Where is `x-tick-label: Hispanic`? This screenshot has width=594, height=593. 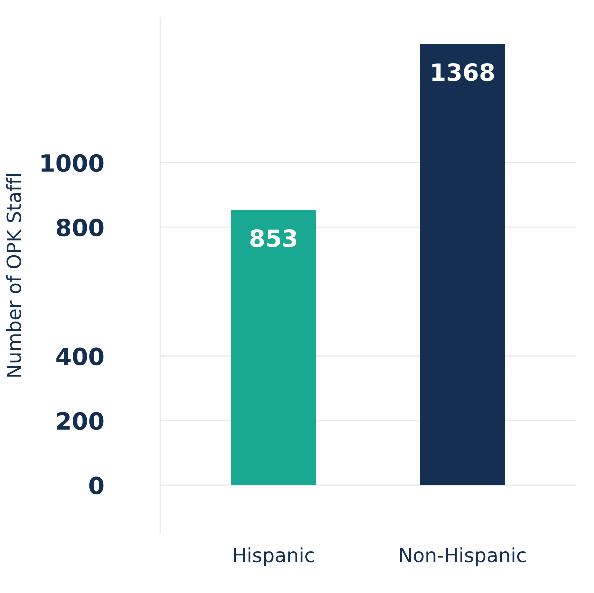
x-tick-label: Hispanic is located at coordinates (274, 557).